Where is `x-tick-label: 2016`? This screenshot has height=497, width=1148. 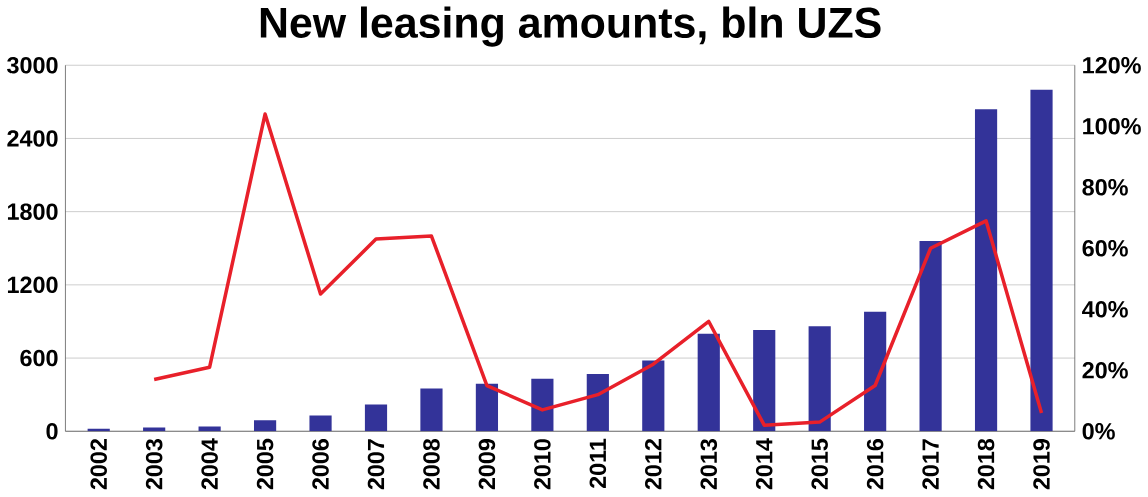 x-tick-label: 2016 is located at coordinates (875, 464).